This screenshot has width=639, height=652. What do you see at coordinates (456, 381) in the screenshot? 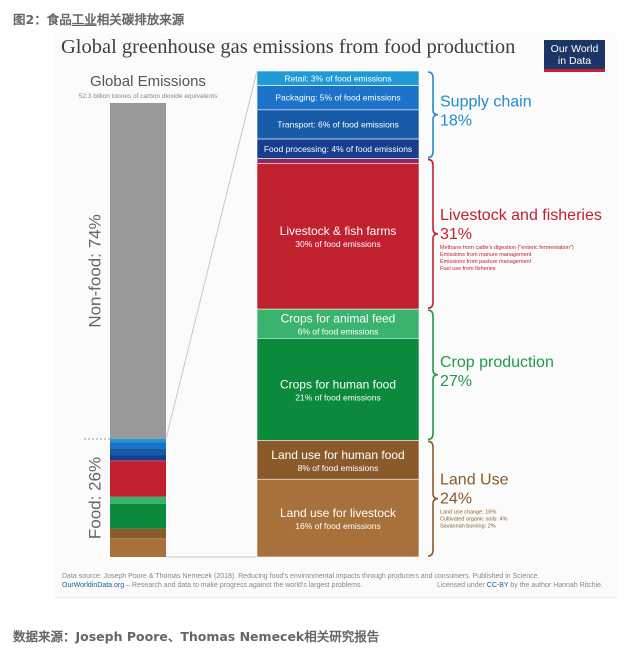
I see `group-pct-2: 27%` at bounding box center [456, 381].